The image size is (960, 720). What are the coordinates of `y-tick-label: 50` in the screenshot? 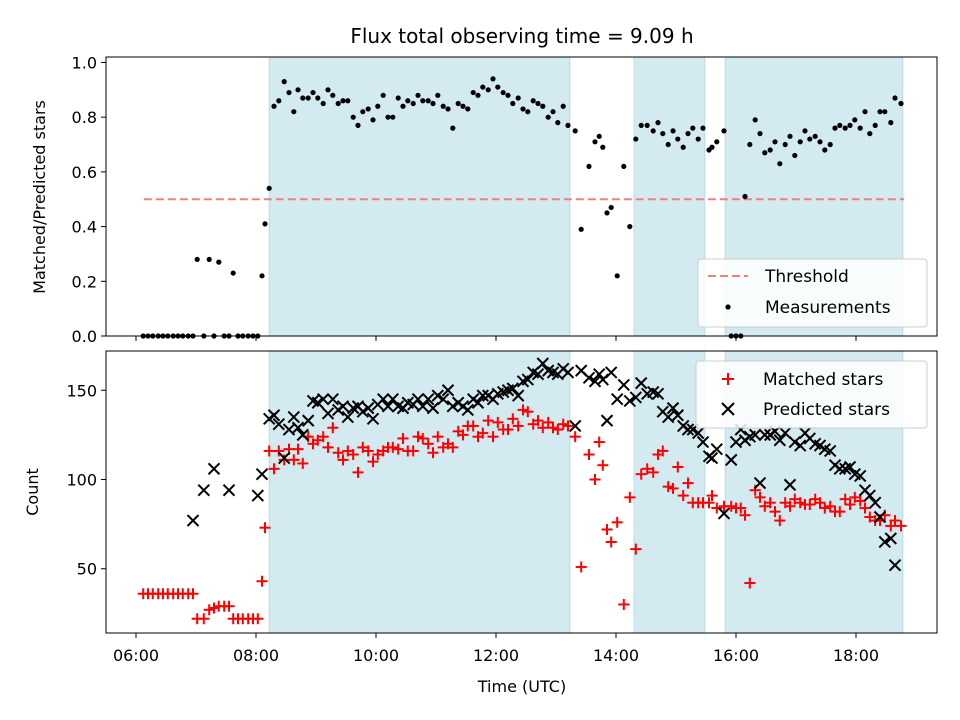 It's located at (87, 569).